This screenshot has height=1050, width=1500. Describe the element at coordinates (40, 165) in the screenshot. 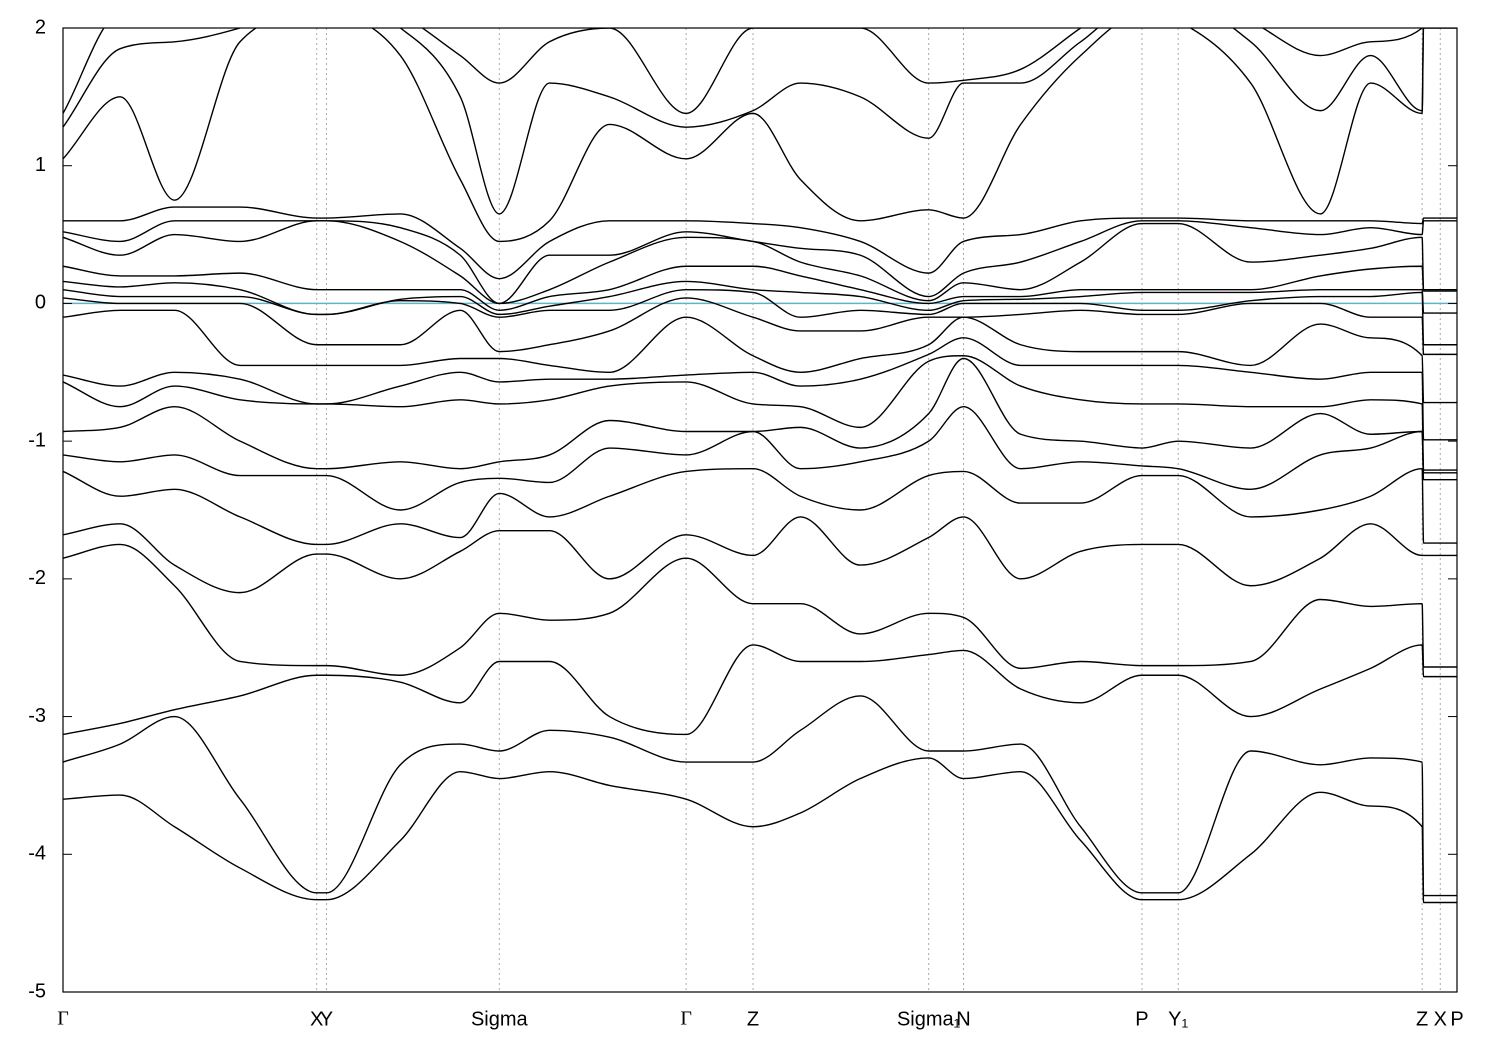

I see `y-tick-label: 1` at that location.